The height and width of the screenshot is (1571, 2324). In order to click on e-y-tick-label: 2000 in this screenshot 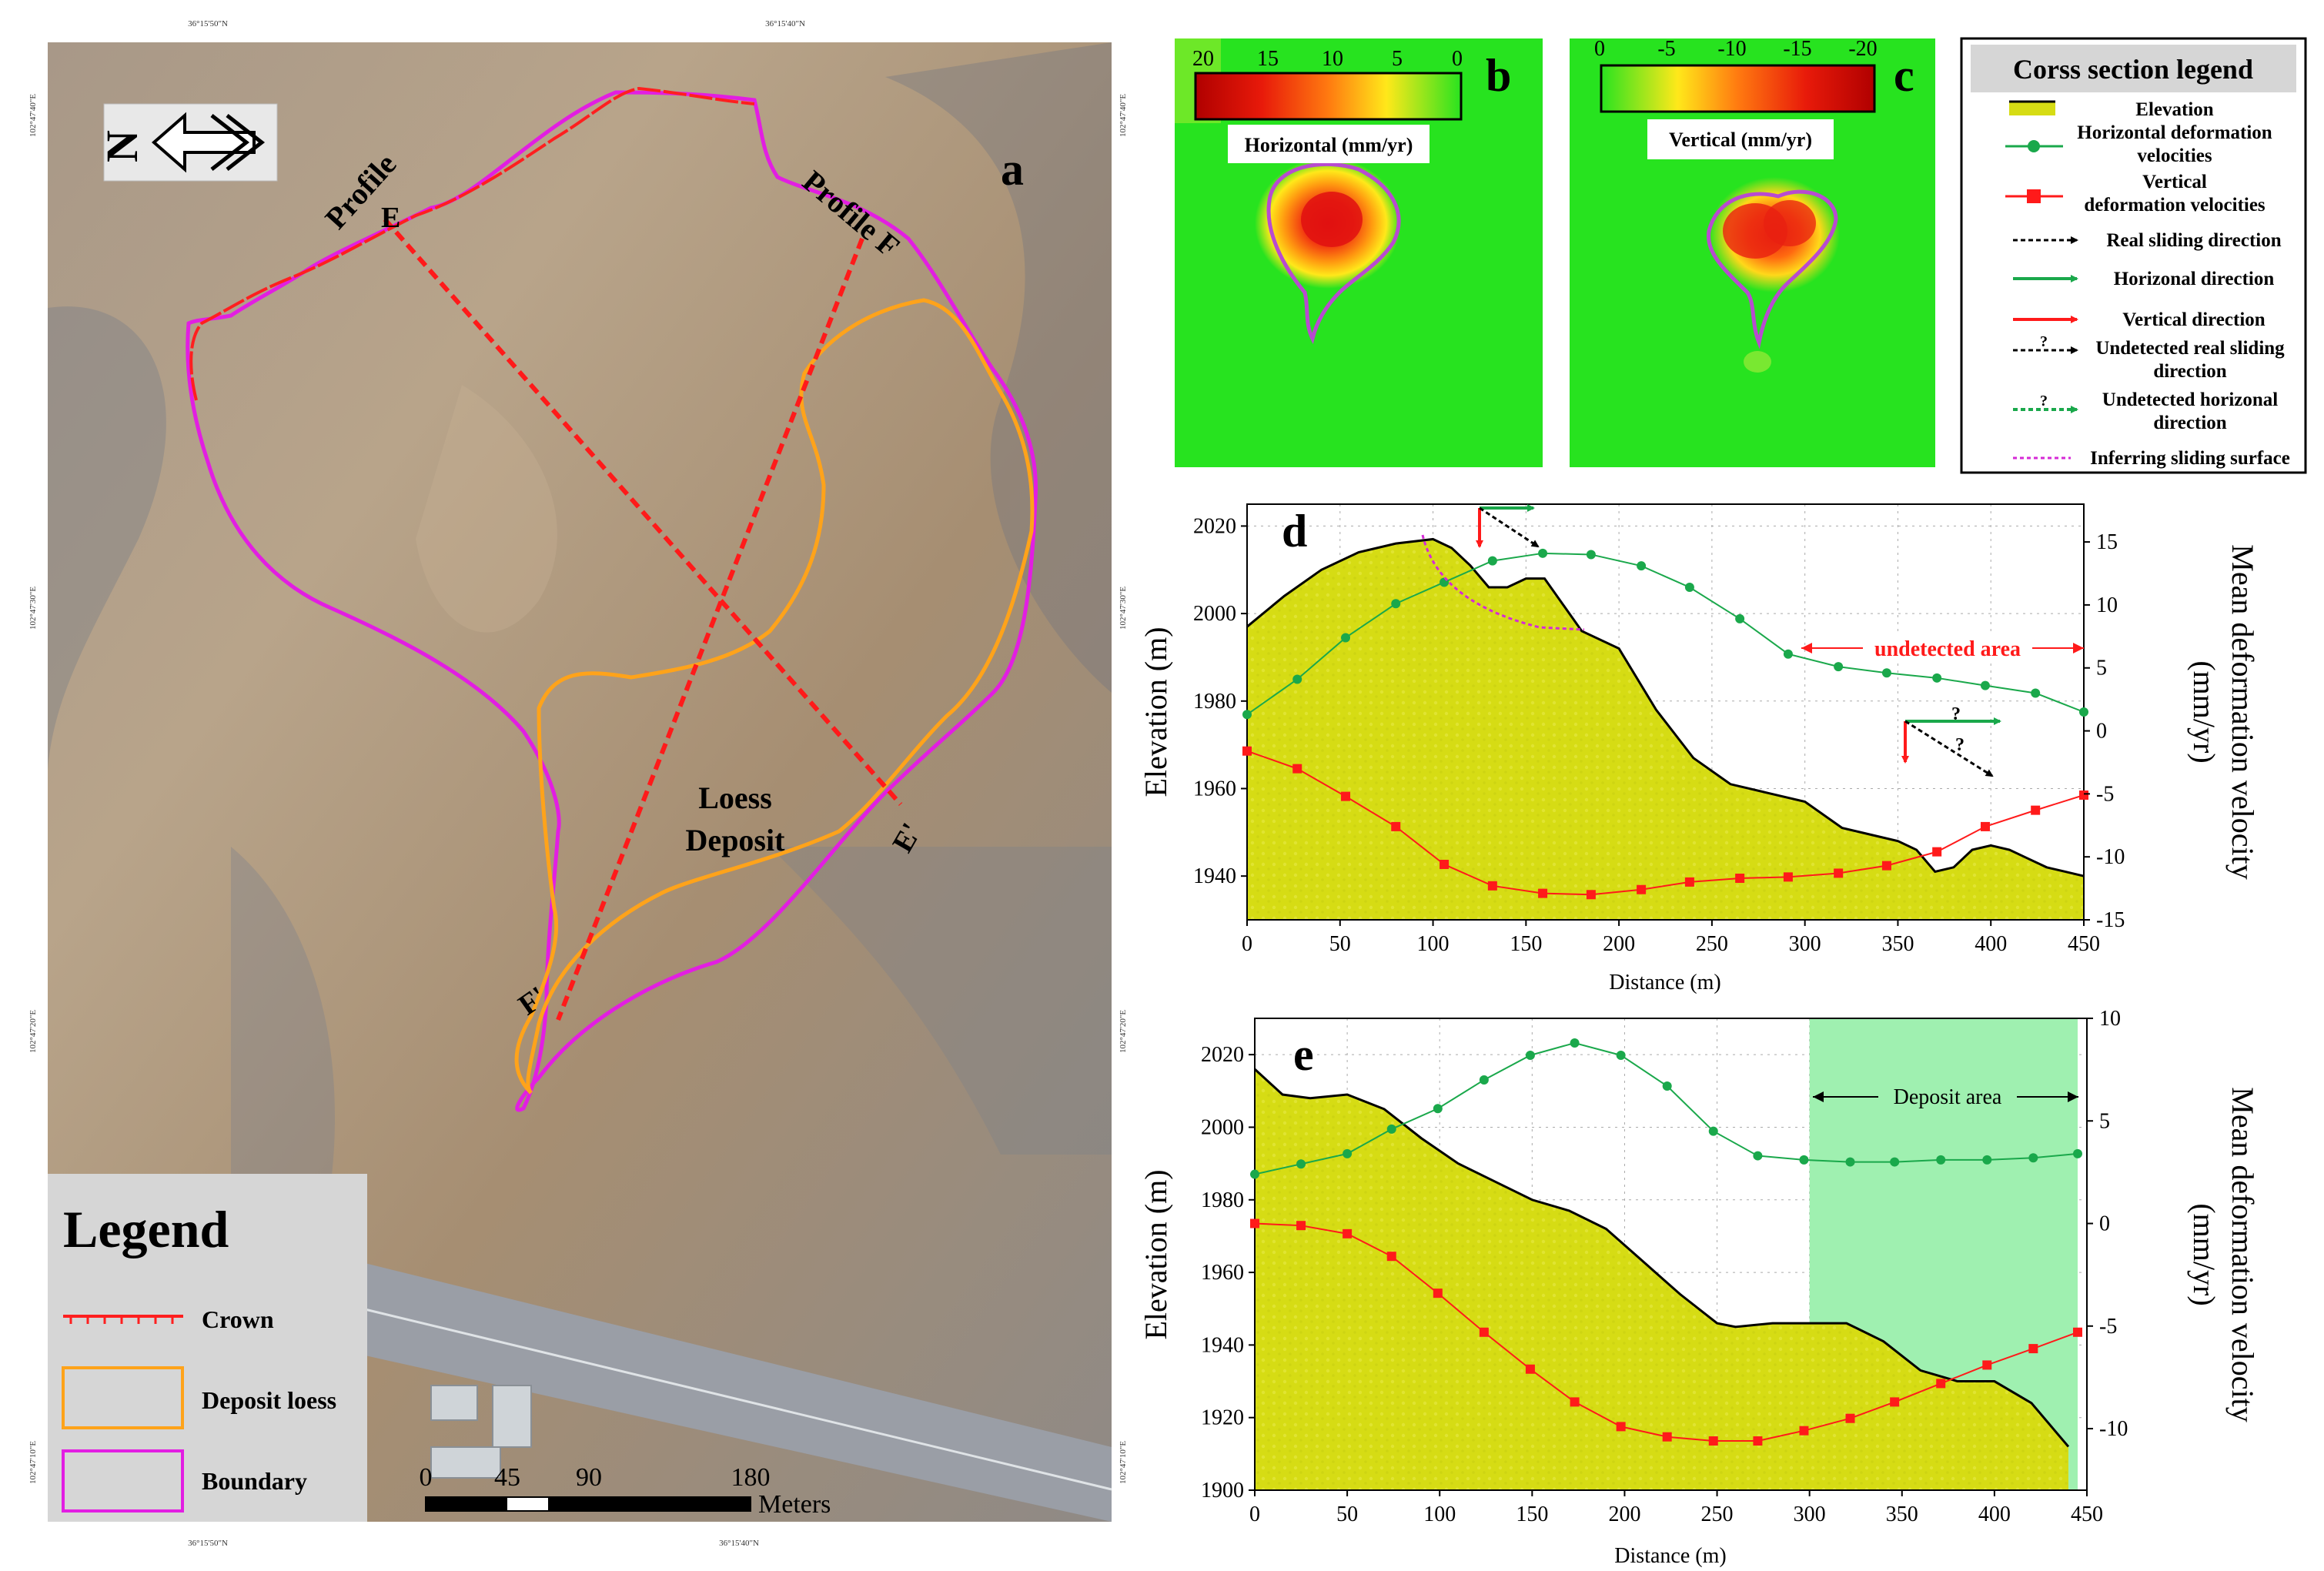, I will do `click(1222, 1127)`.